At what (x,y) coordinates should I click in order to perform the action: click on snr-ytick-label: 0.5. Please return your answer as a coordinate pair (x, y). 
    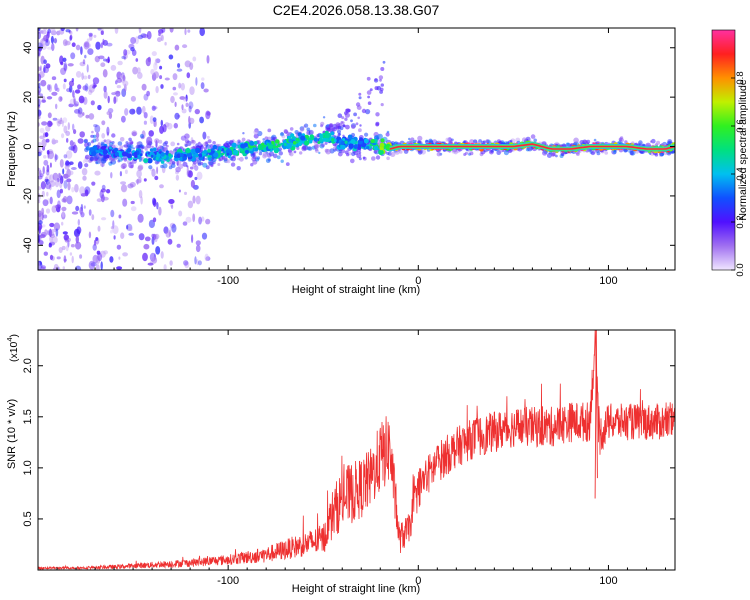
    Looking at the image, I should click on (28, 518).